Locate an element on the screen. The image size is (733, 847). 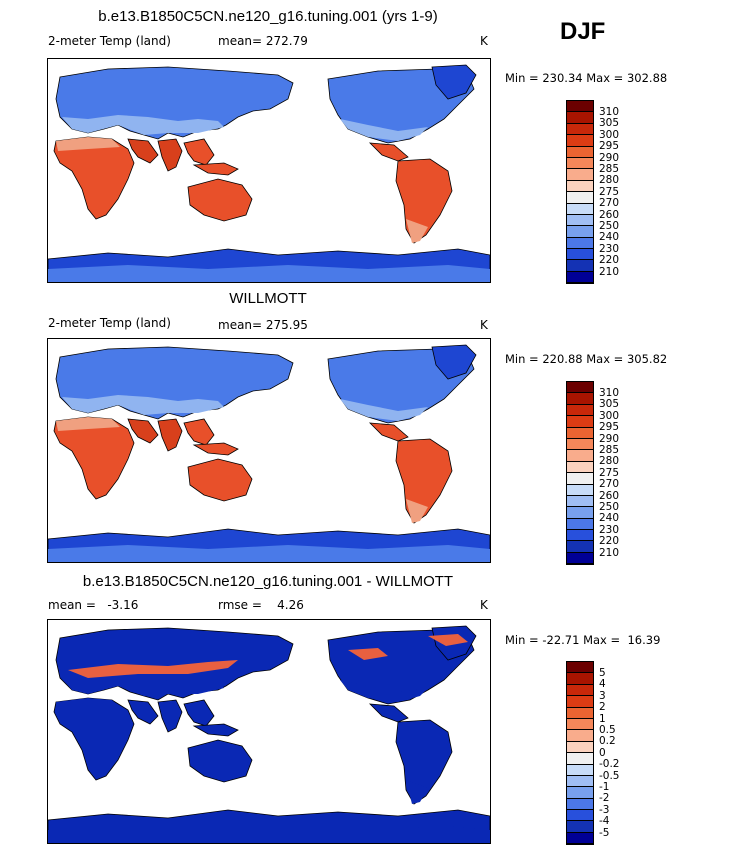
colorbar-tick-label: 5 is located at coordinates (602, 672).